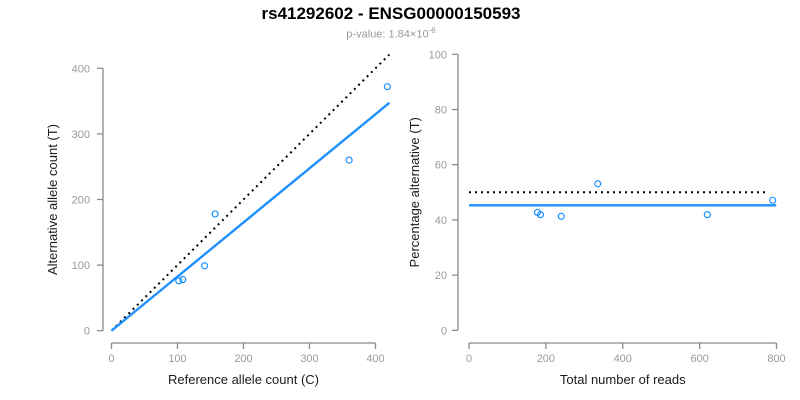 The width and height of the screenshot is (800, 400). What do you see at coordinates (309, 359) in the screenshot?
I see `x-tick-label: 300` at bounding box center [309, 359].